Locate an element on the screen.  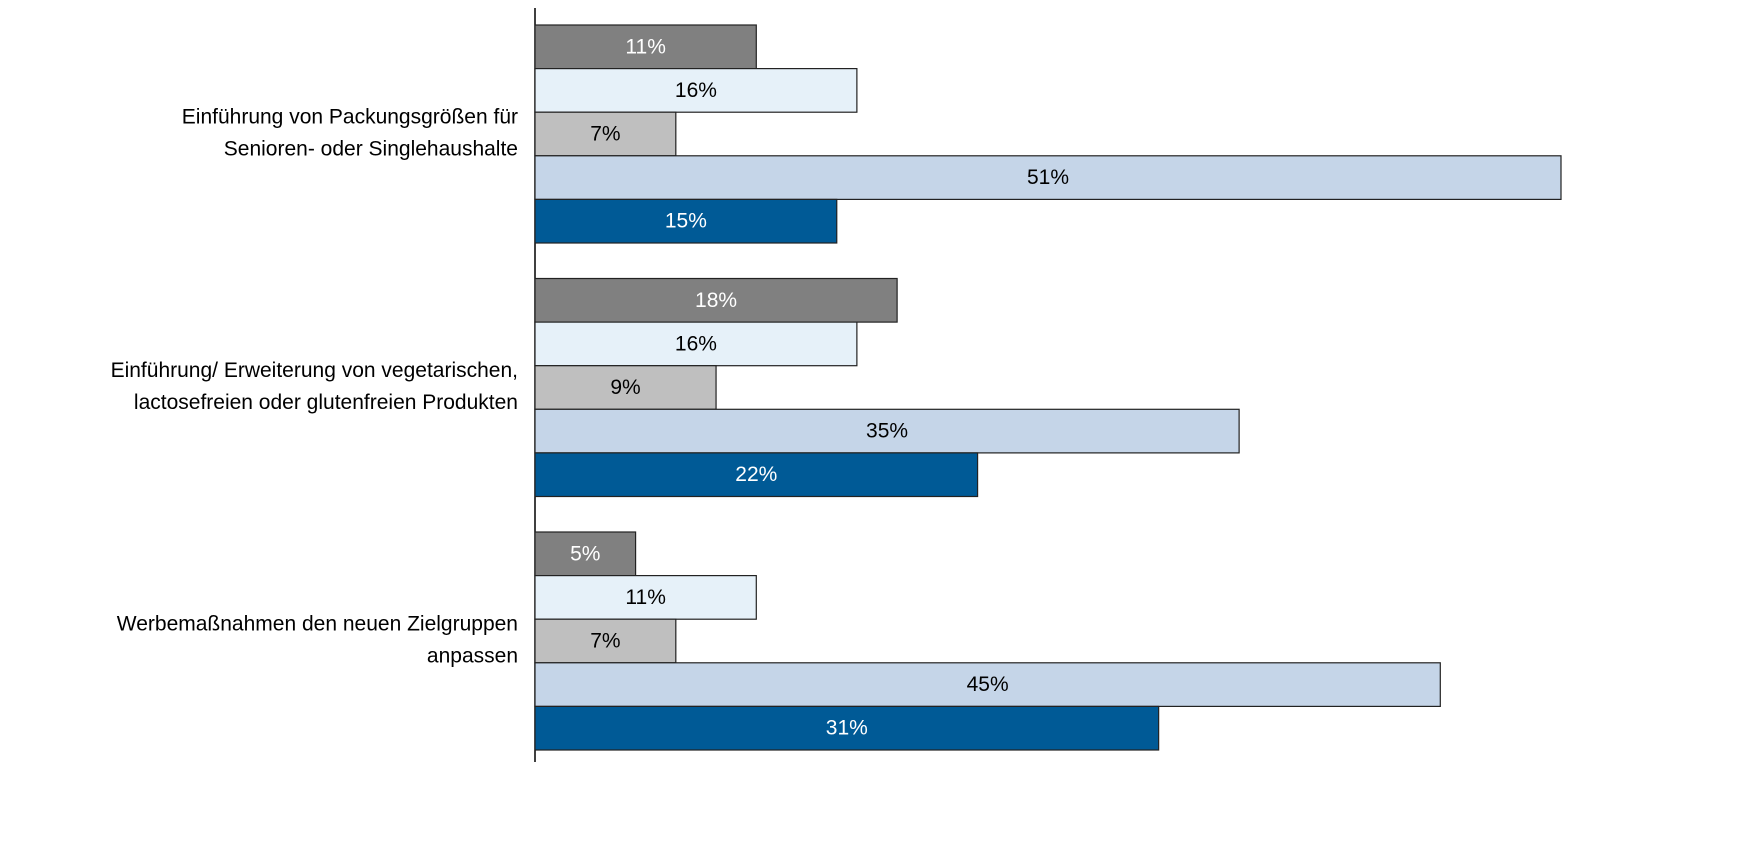
value-label: 22% is located at coordinates (756, 474).